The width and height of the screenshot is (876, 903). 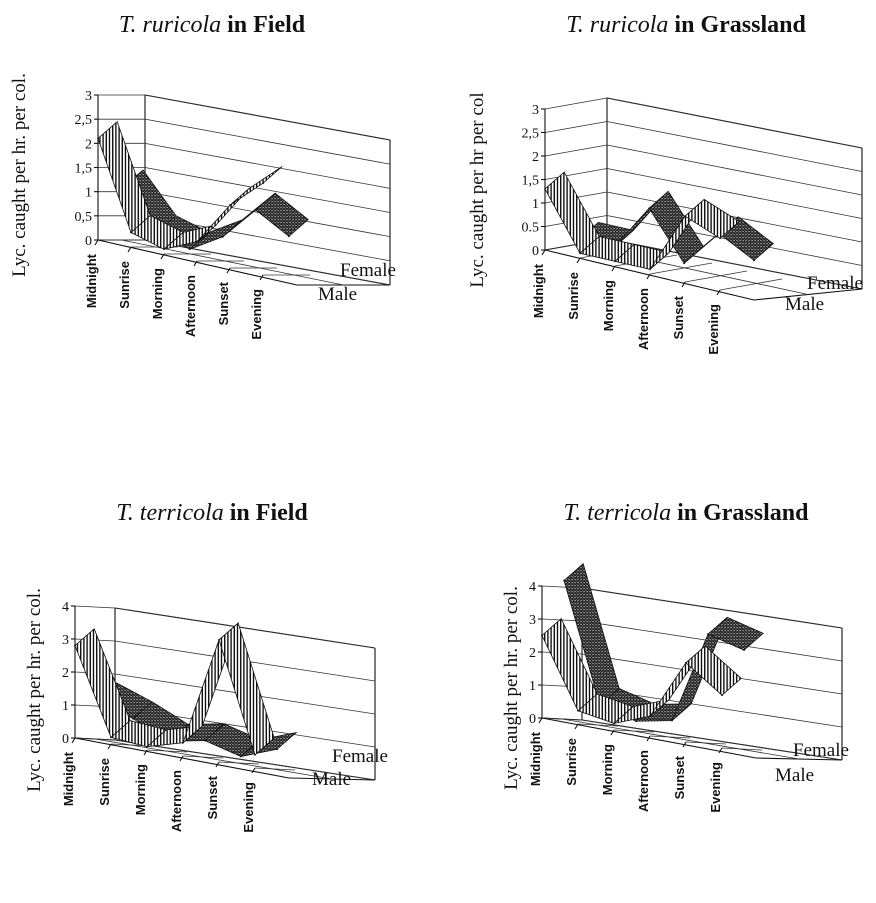 What do you see at coordinates (140, 789) in the screenshot?
I see `category-label-morning: Morning` at bounding box center [140, 789].